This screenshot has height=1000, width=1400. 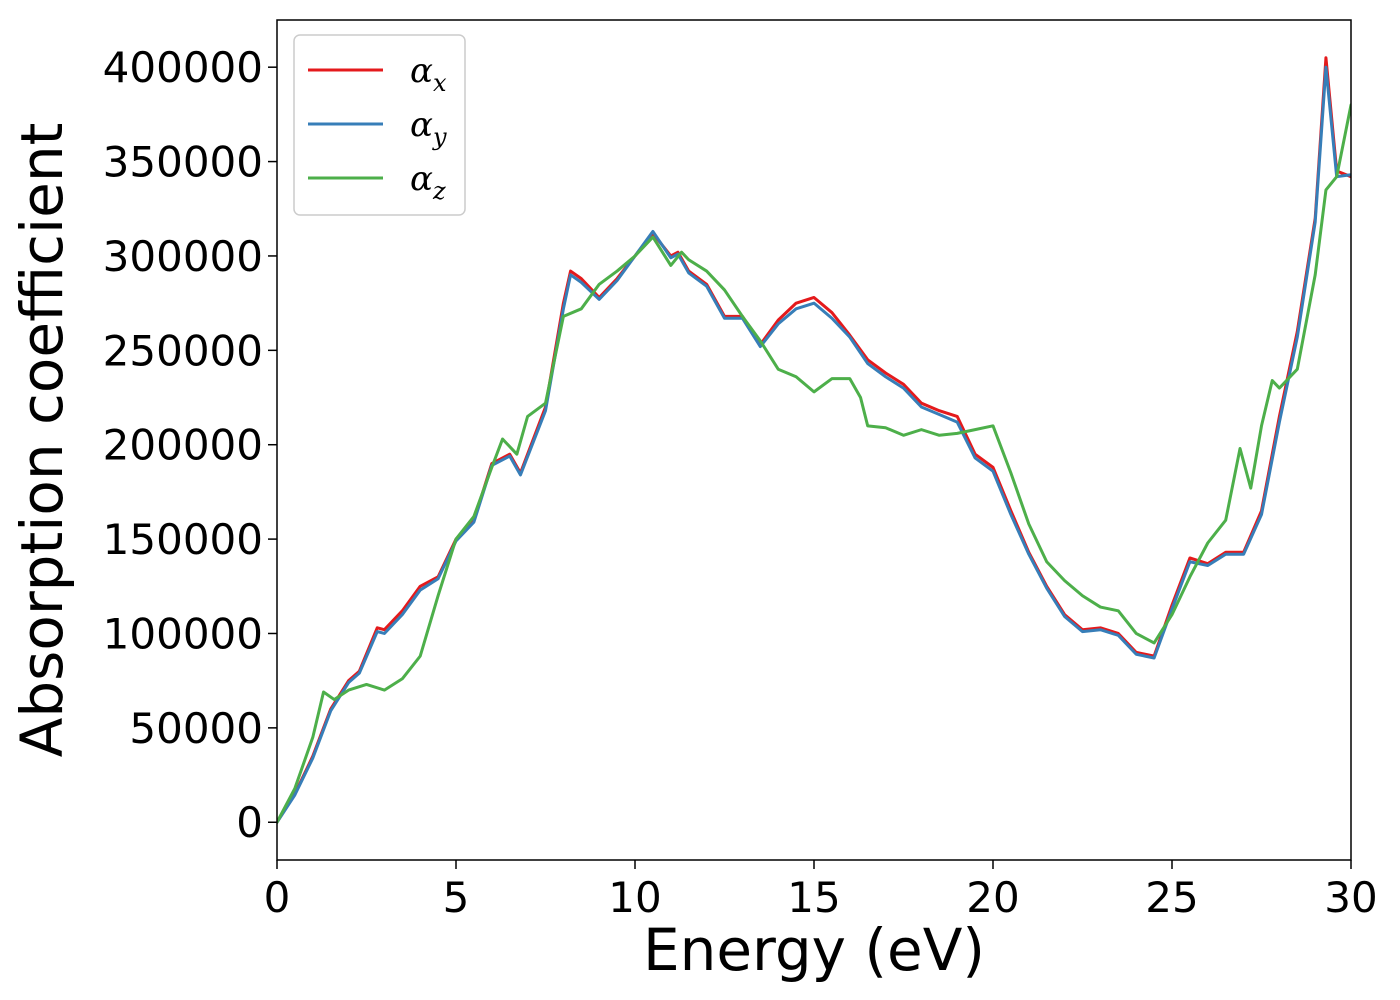 What do you see at coordinates (42, 440) in the screenshot?
I see `y-axis-title: Absorption coefficient` at bounding box center [42, 440].